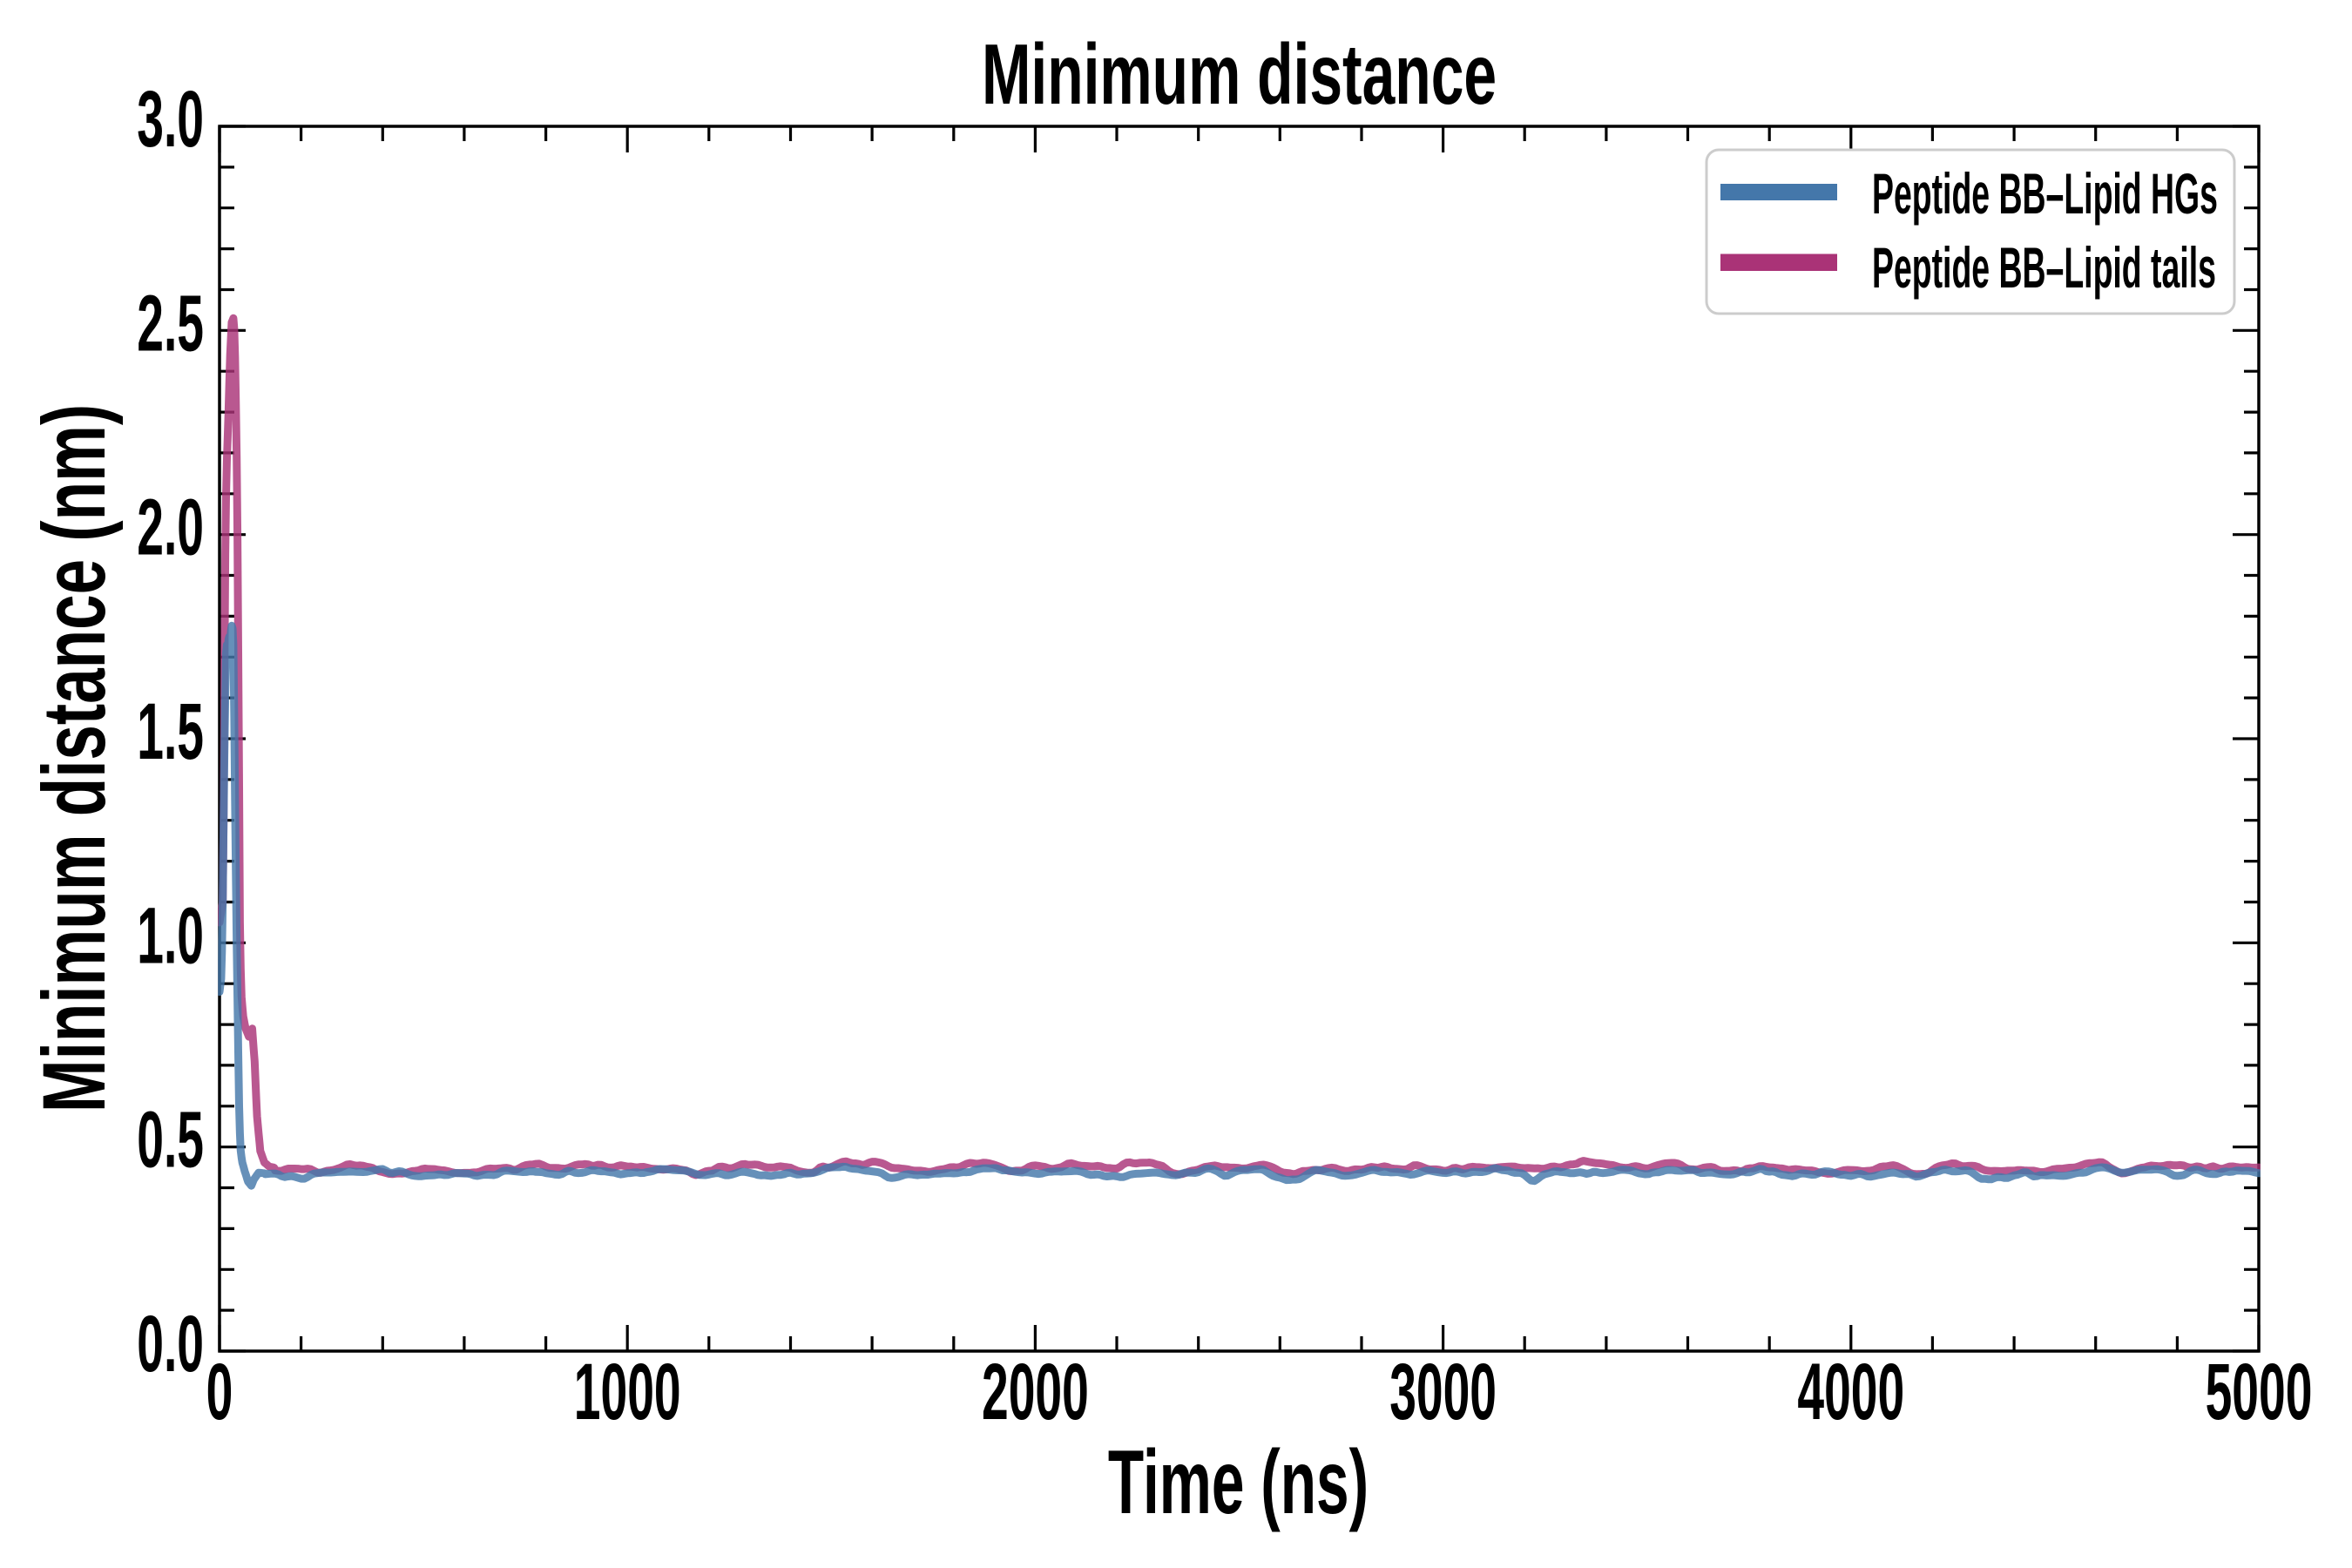 This screenshot has width=2352, height=1568. I want to click on svg-text: 0, so click(220, 1392).